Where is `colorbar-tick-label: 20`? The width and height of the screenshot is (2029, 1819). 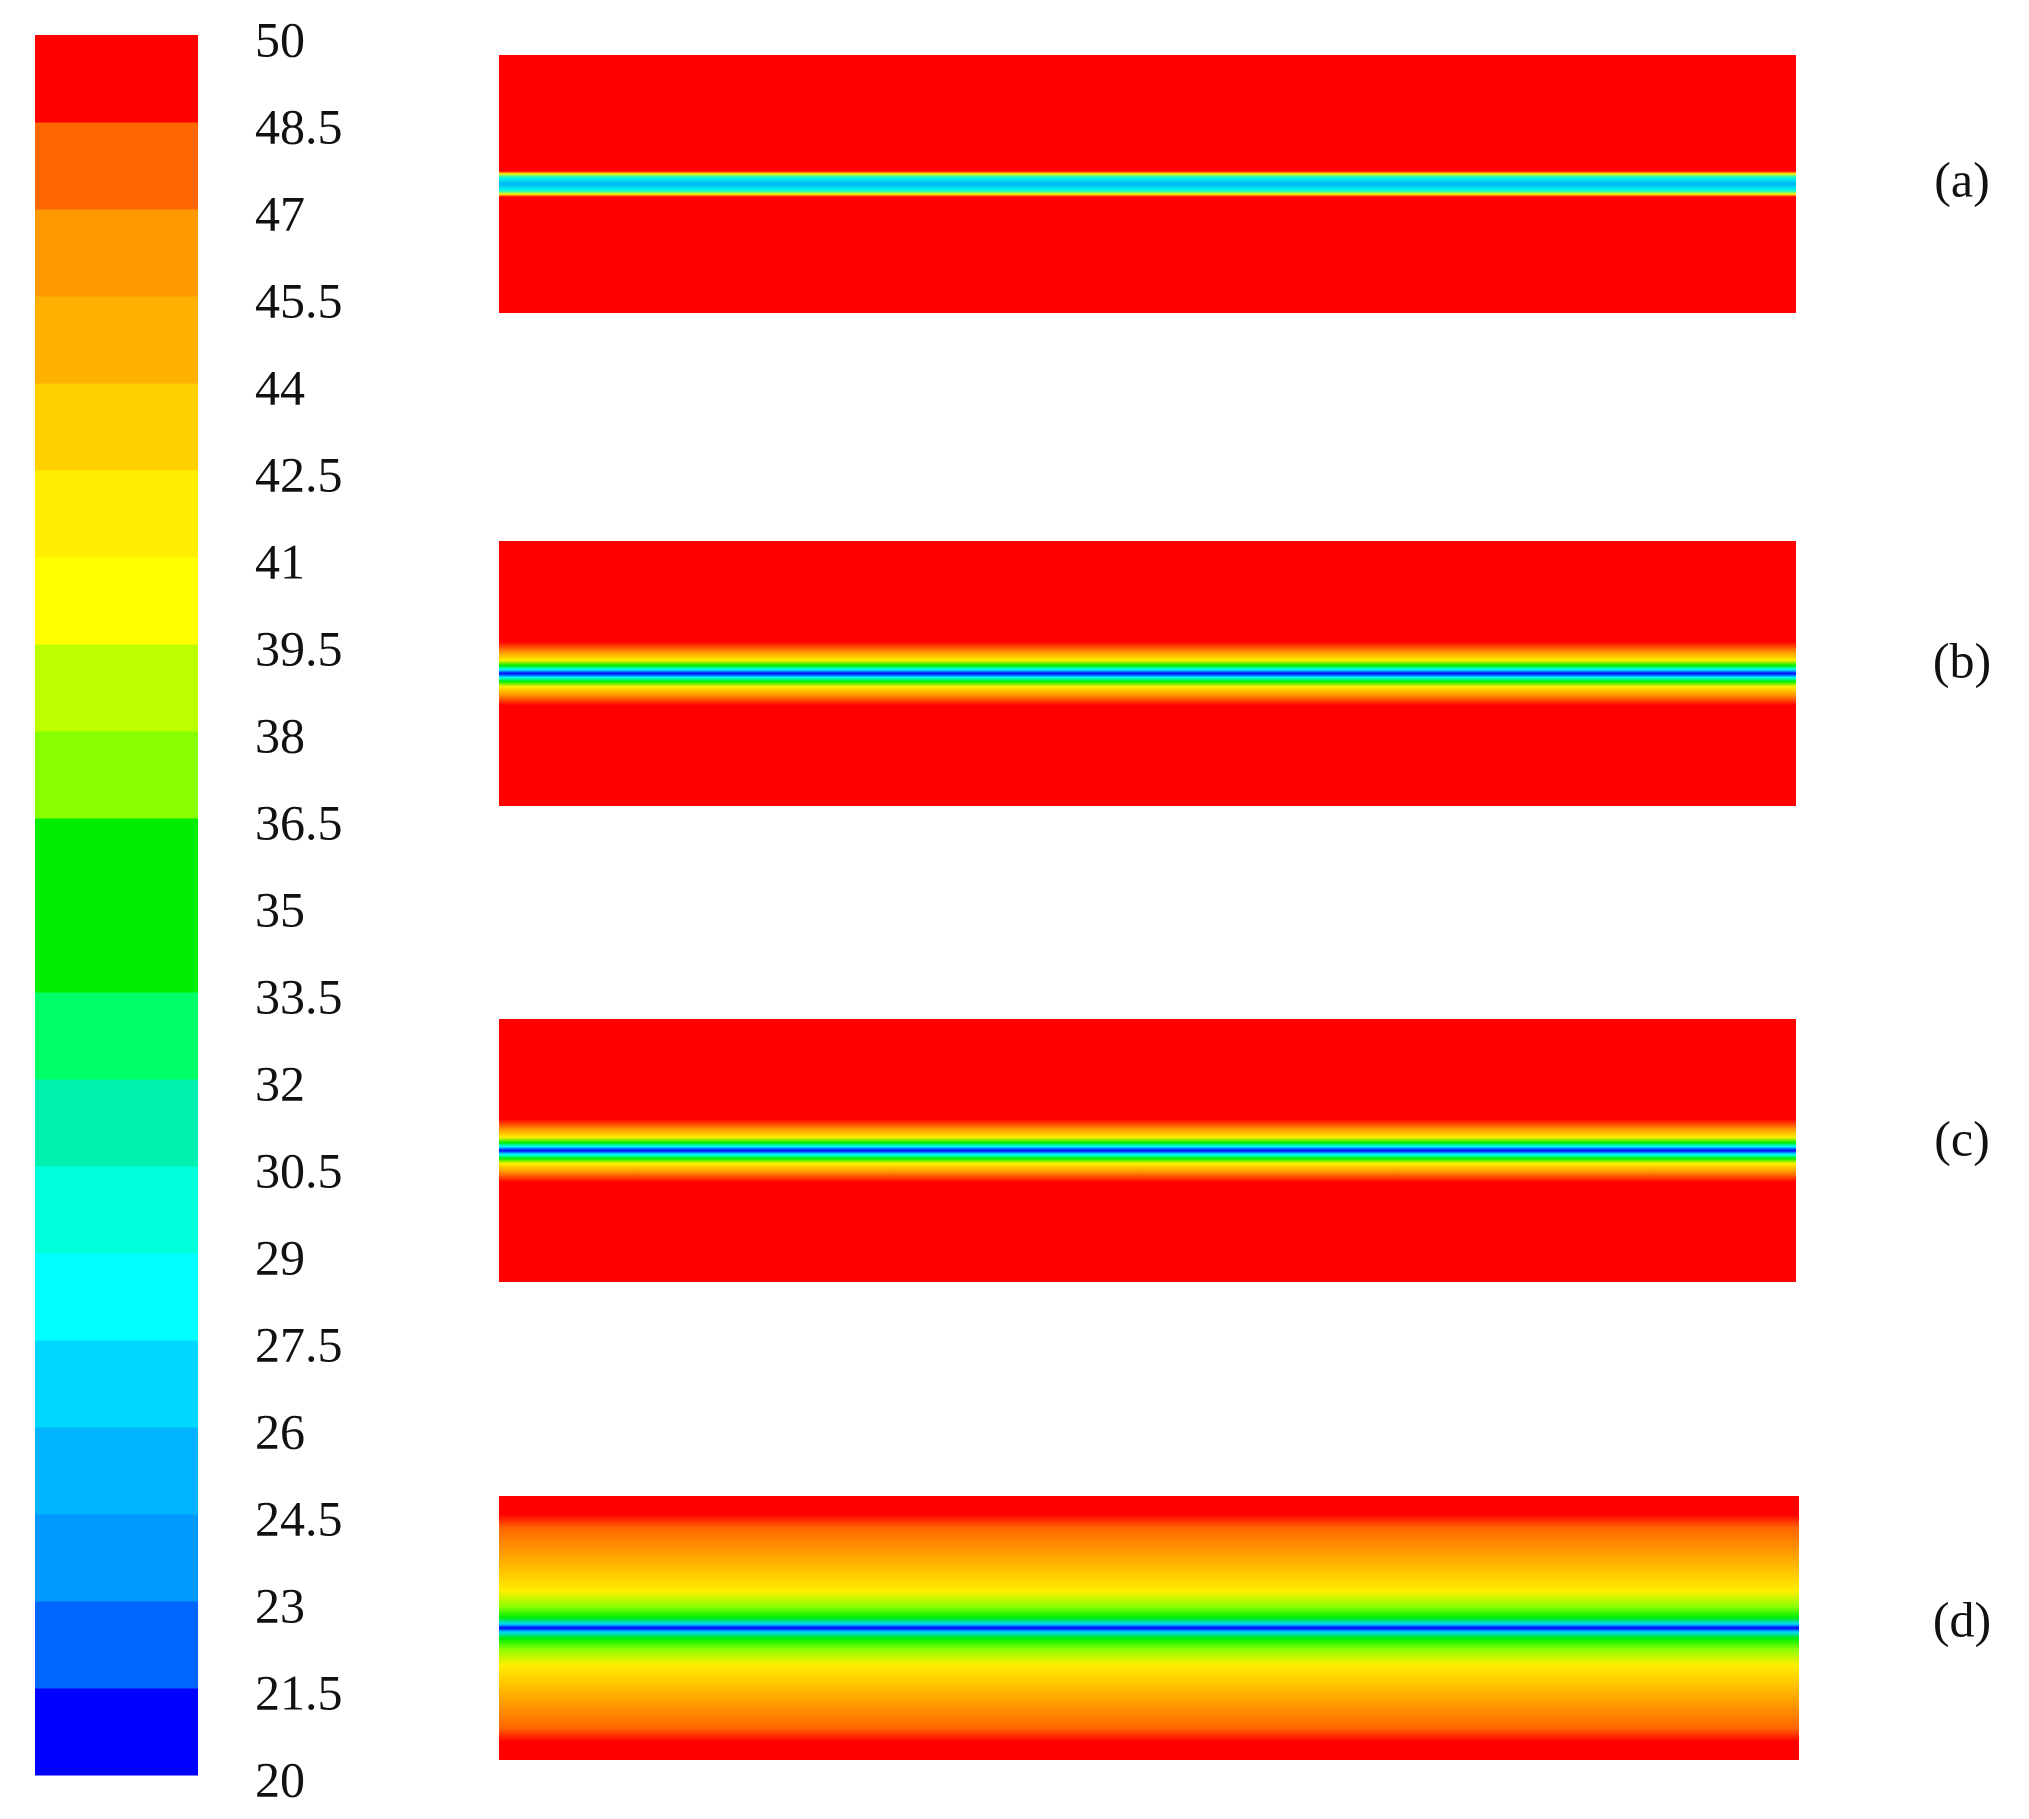 colorbar-tick-label: 20 is located at coordinates (280, 1779).